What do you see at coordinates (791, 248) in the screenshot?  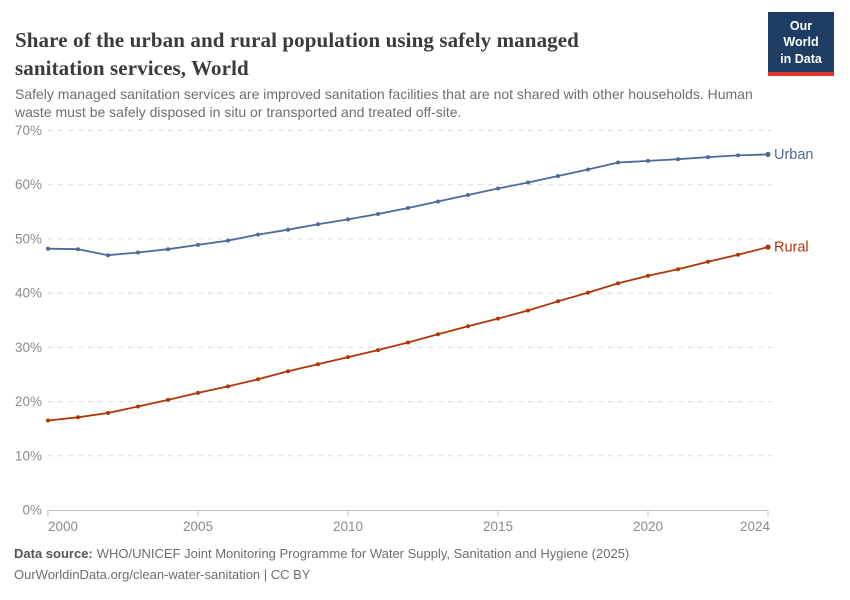 I see `rural-series-label: Rural` at bounding box center [791, 248].